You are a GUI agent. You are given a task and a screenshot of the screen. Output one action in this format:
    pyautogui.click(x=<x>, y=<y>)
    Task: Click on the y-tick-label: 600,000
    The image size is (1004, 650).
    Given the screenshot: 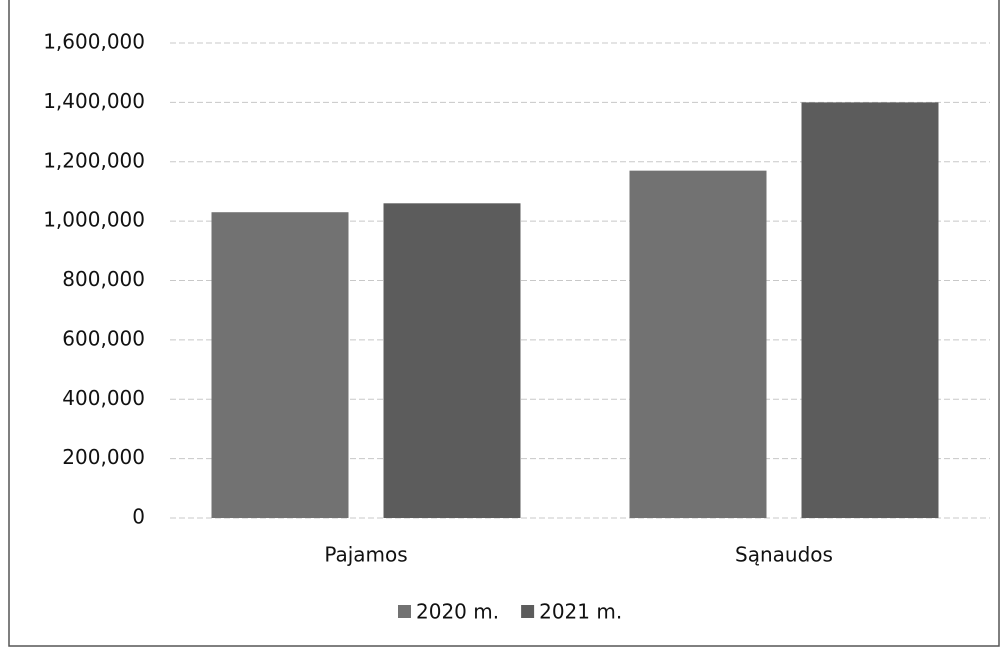 What is the action you would take?
    pyautogui.click(x=103, y=338)
    